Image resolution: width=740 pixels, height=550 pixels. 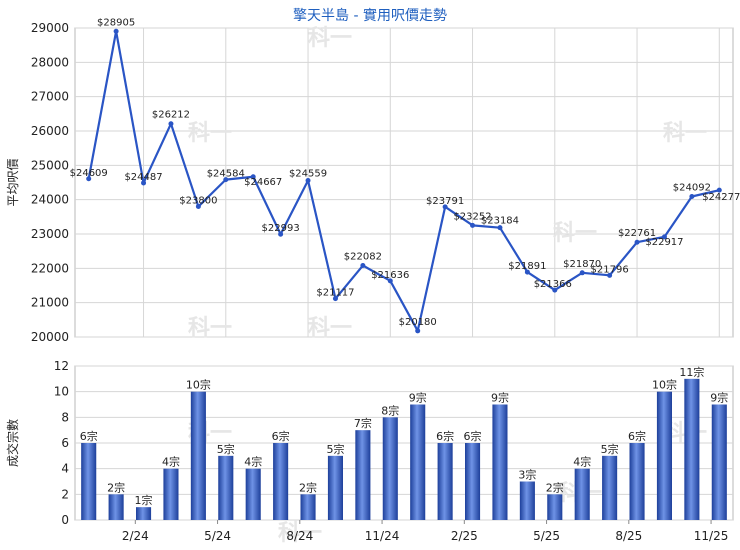 I want to click on bar-label: 8宗, so click(x=390, y=410).